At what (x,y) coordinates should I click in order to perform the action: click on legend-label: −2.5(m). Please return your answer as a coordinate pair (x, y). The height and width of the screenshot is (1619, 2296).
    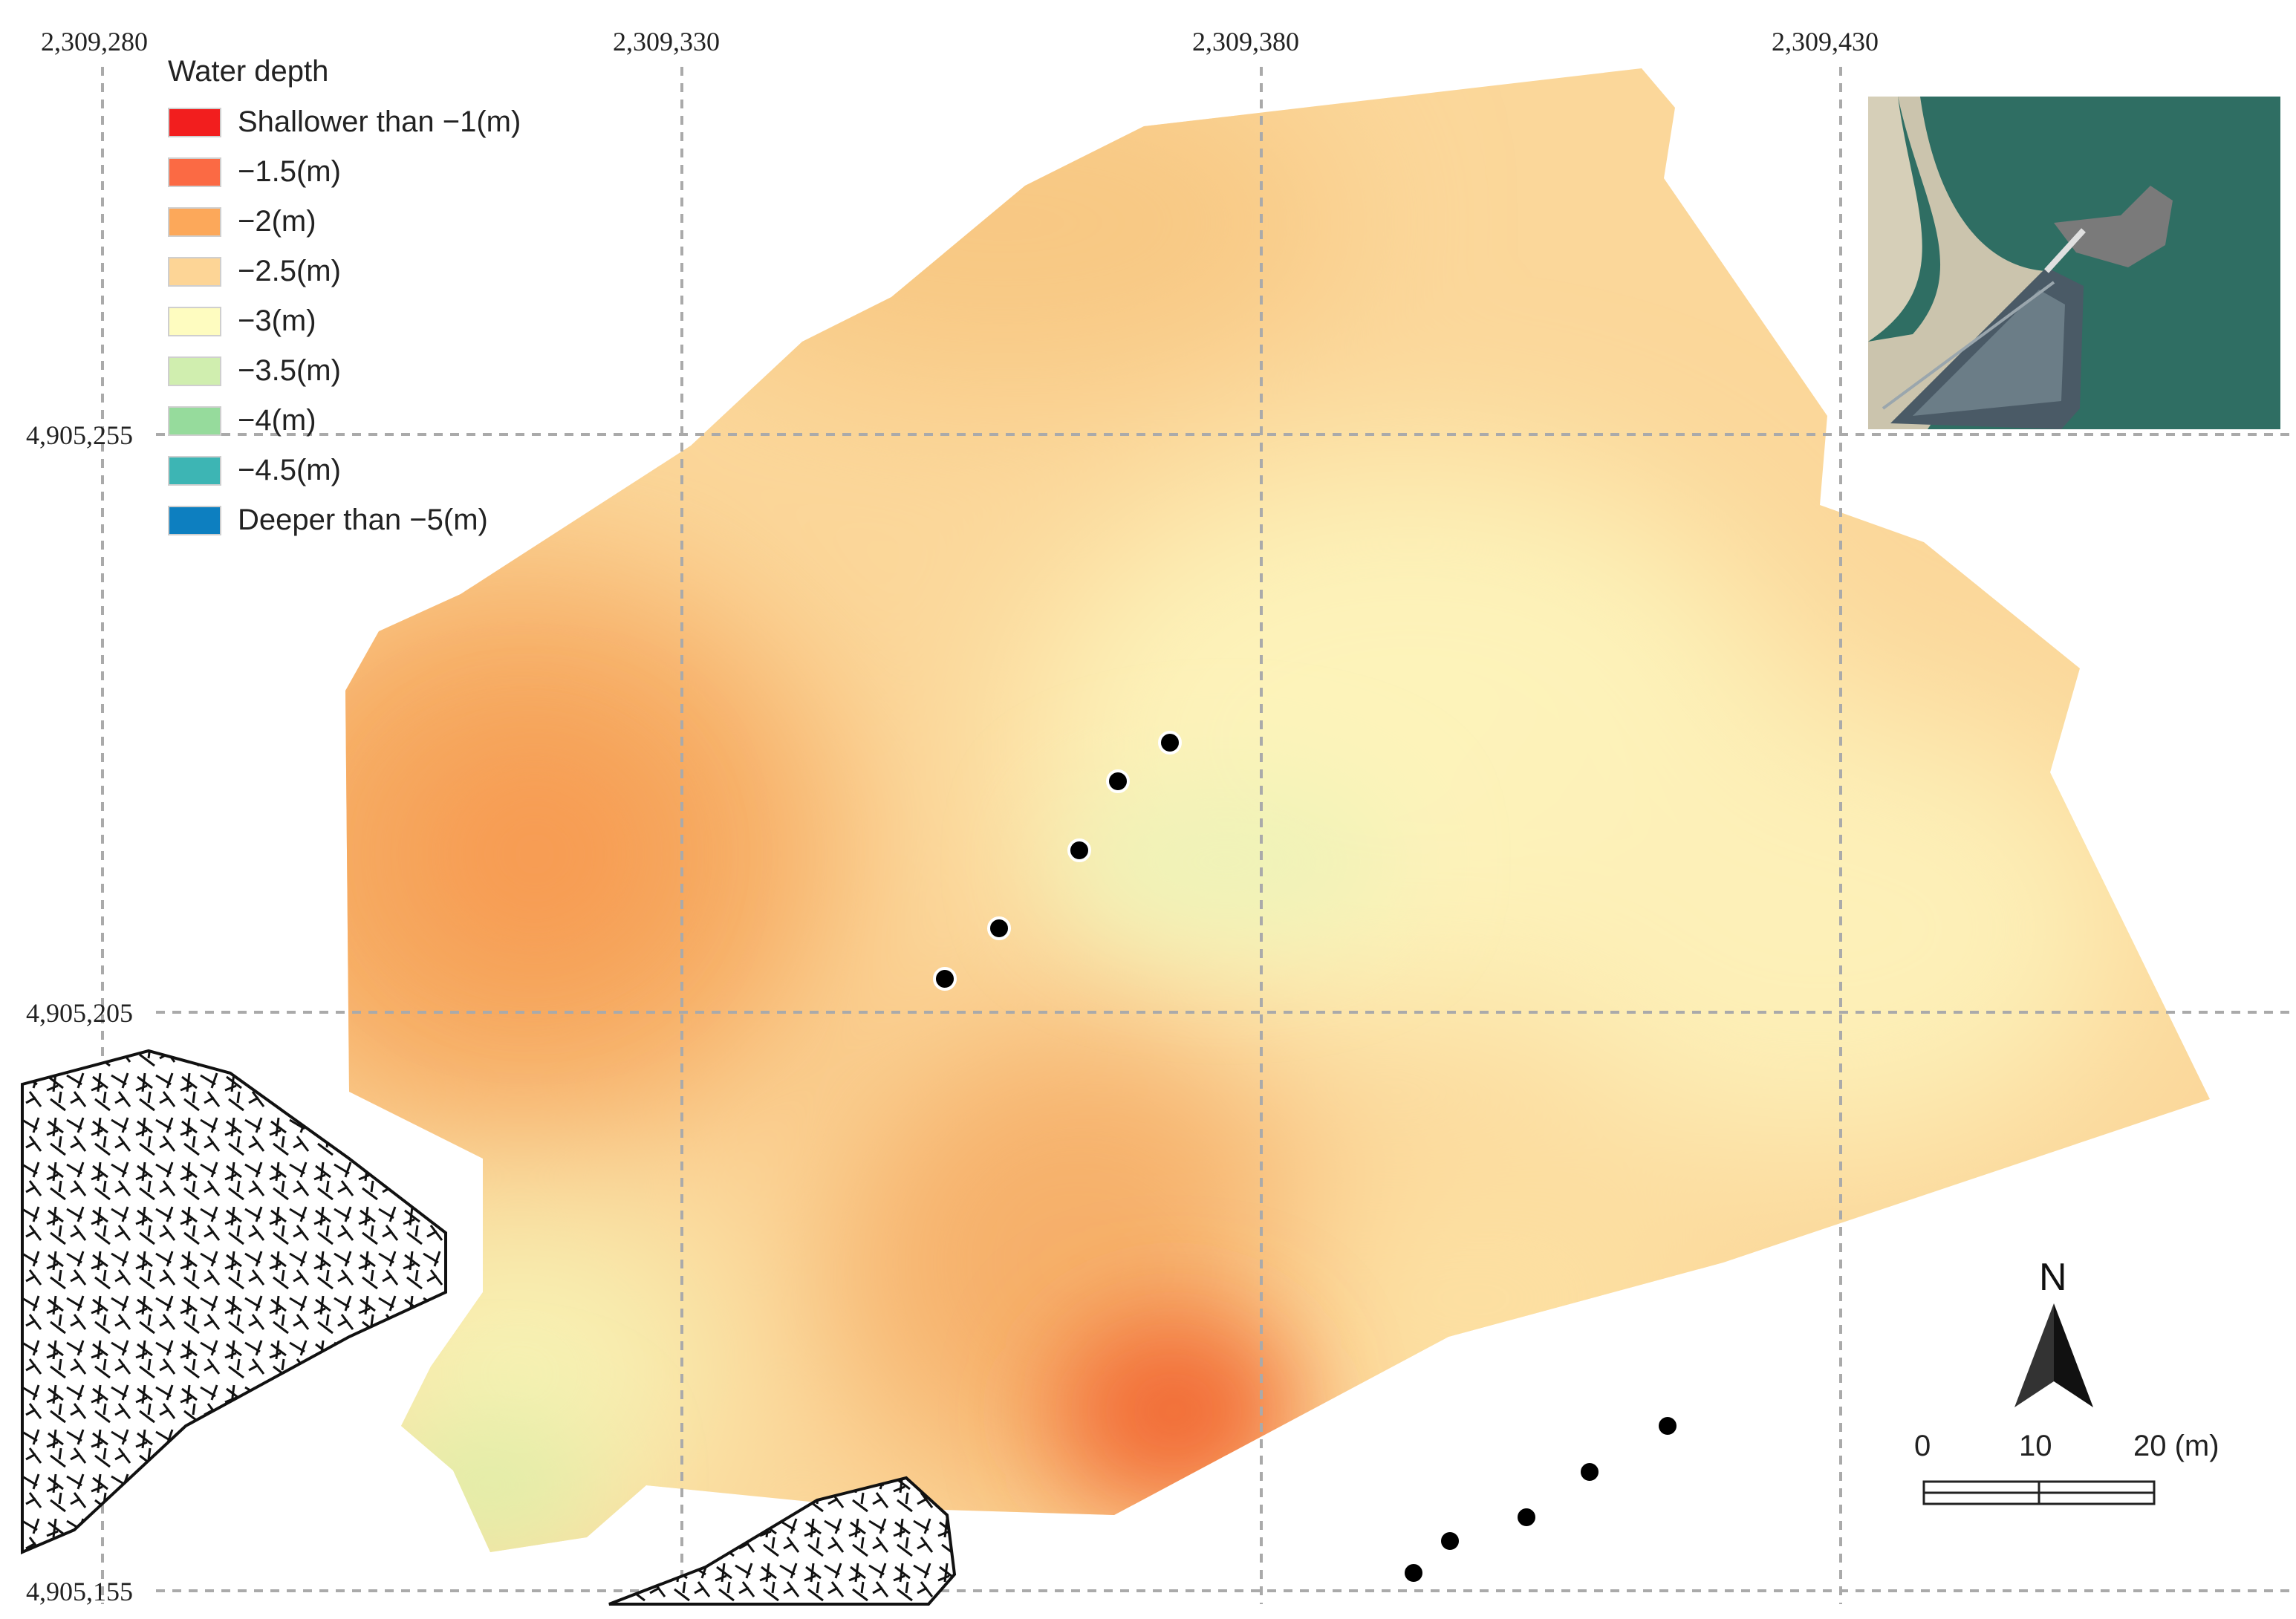
    Looking at the image, I should click on (289, 271).